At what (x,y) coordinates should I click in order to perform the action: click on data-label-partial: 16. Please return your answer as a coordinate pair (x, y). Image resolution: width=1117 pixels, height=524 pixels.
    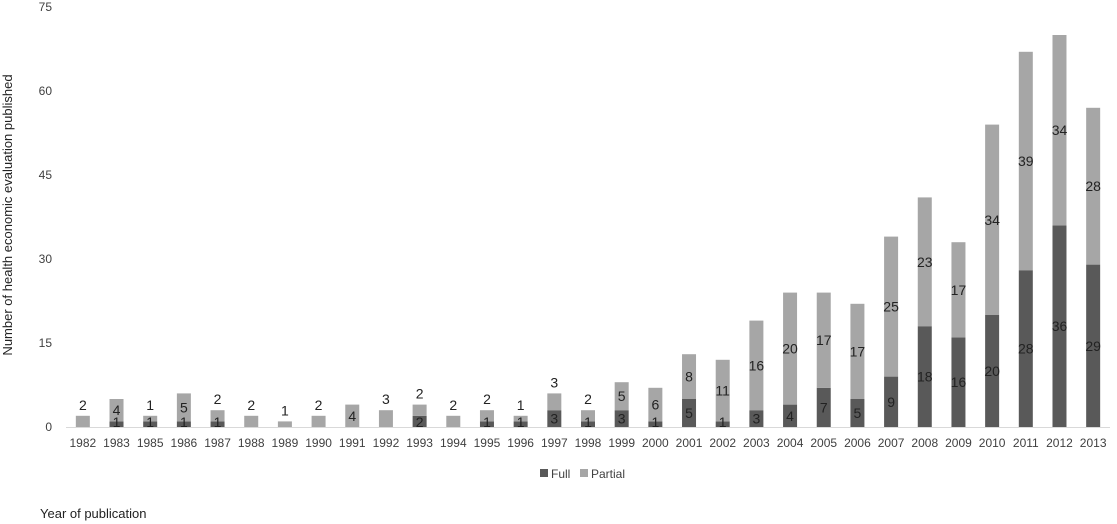
    Looking at the image, I should click on (757, 365).